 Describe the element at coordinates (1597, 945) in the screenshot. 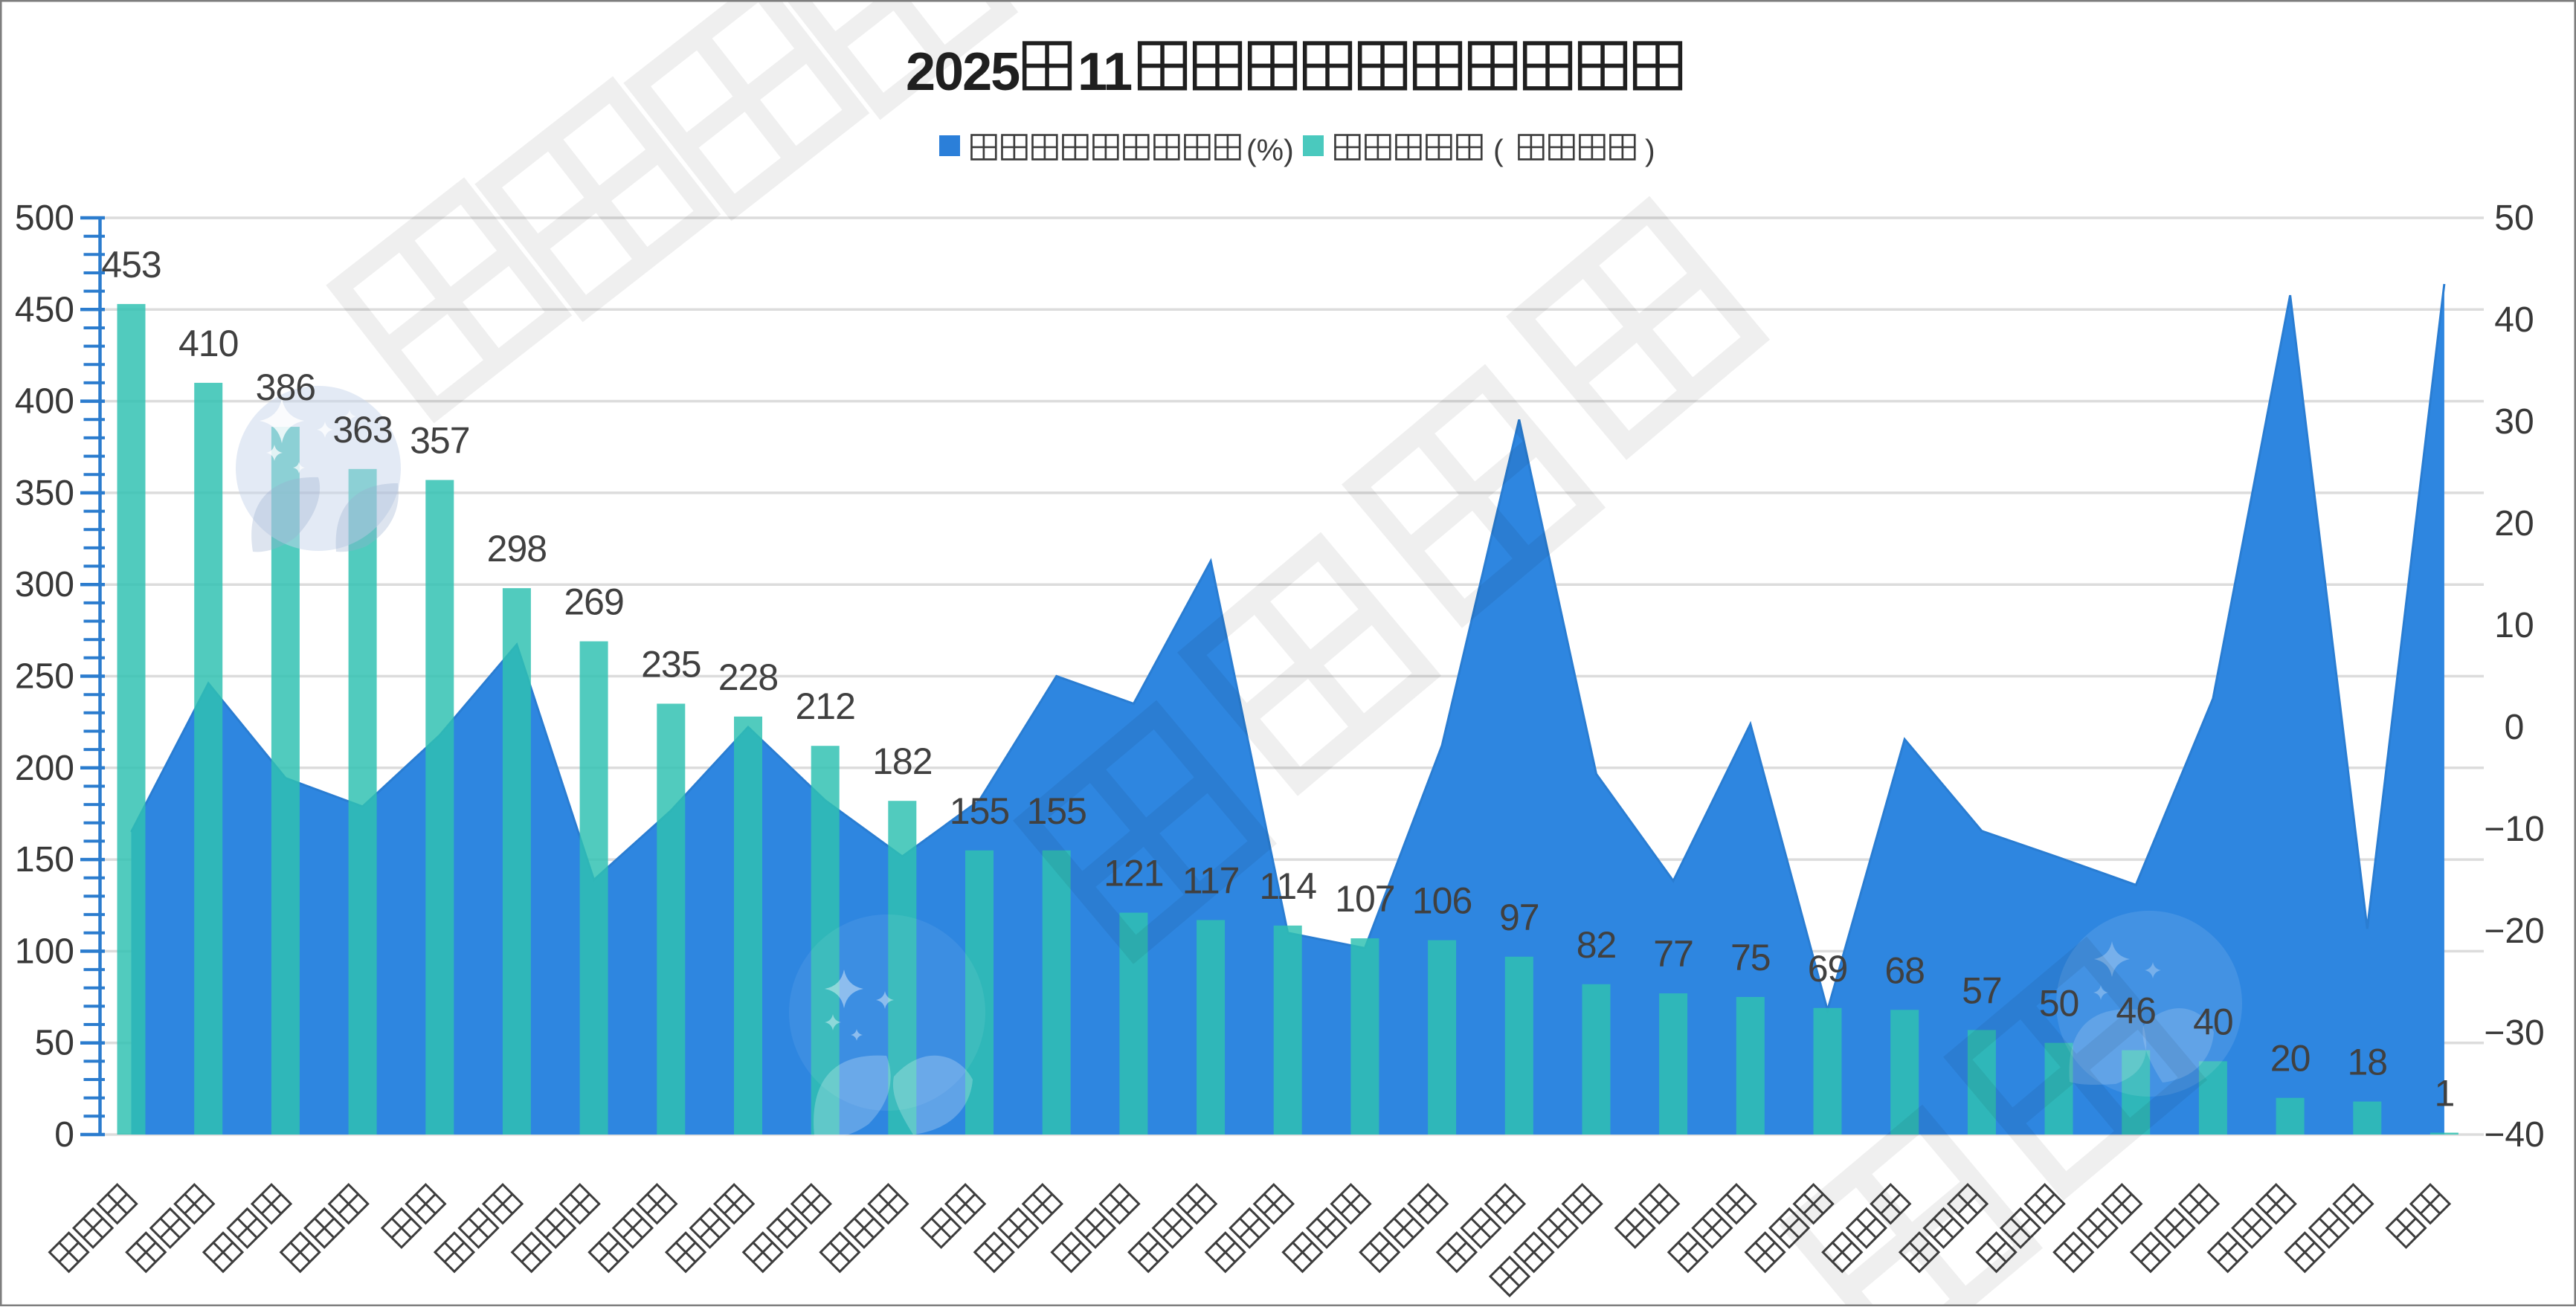

I see `svg-text: 82` at that location.